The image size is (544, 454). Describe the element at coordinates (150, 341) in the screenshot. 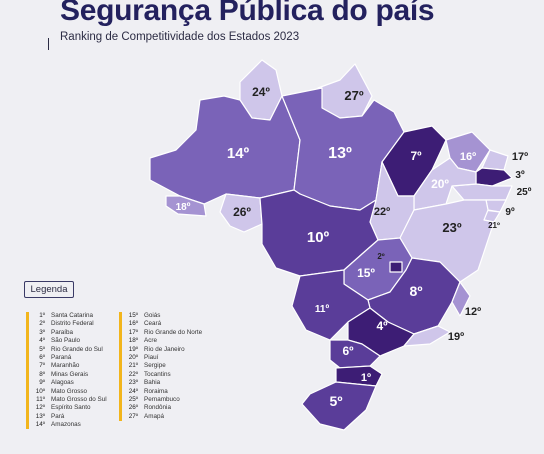

I see `legend-state: Acre` at that location.